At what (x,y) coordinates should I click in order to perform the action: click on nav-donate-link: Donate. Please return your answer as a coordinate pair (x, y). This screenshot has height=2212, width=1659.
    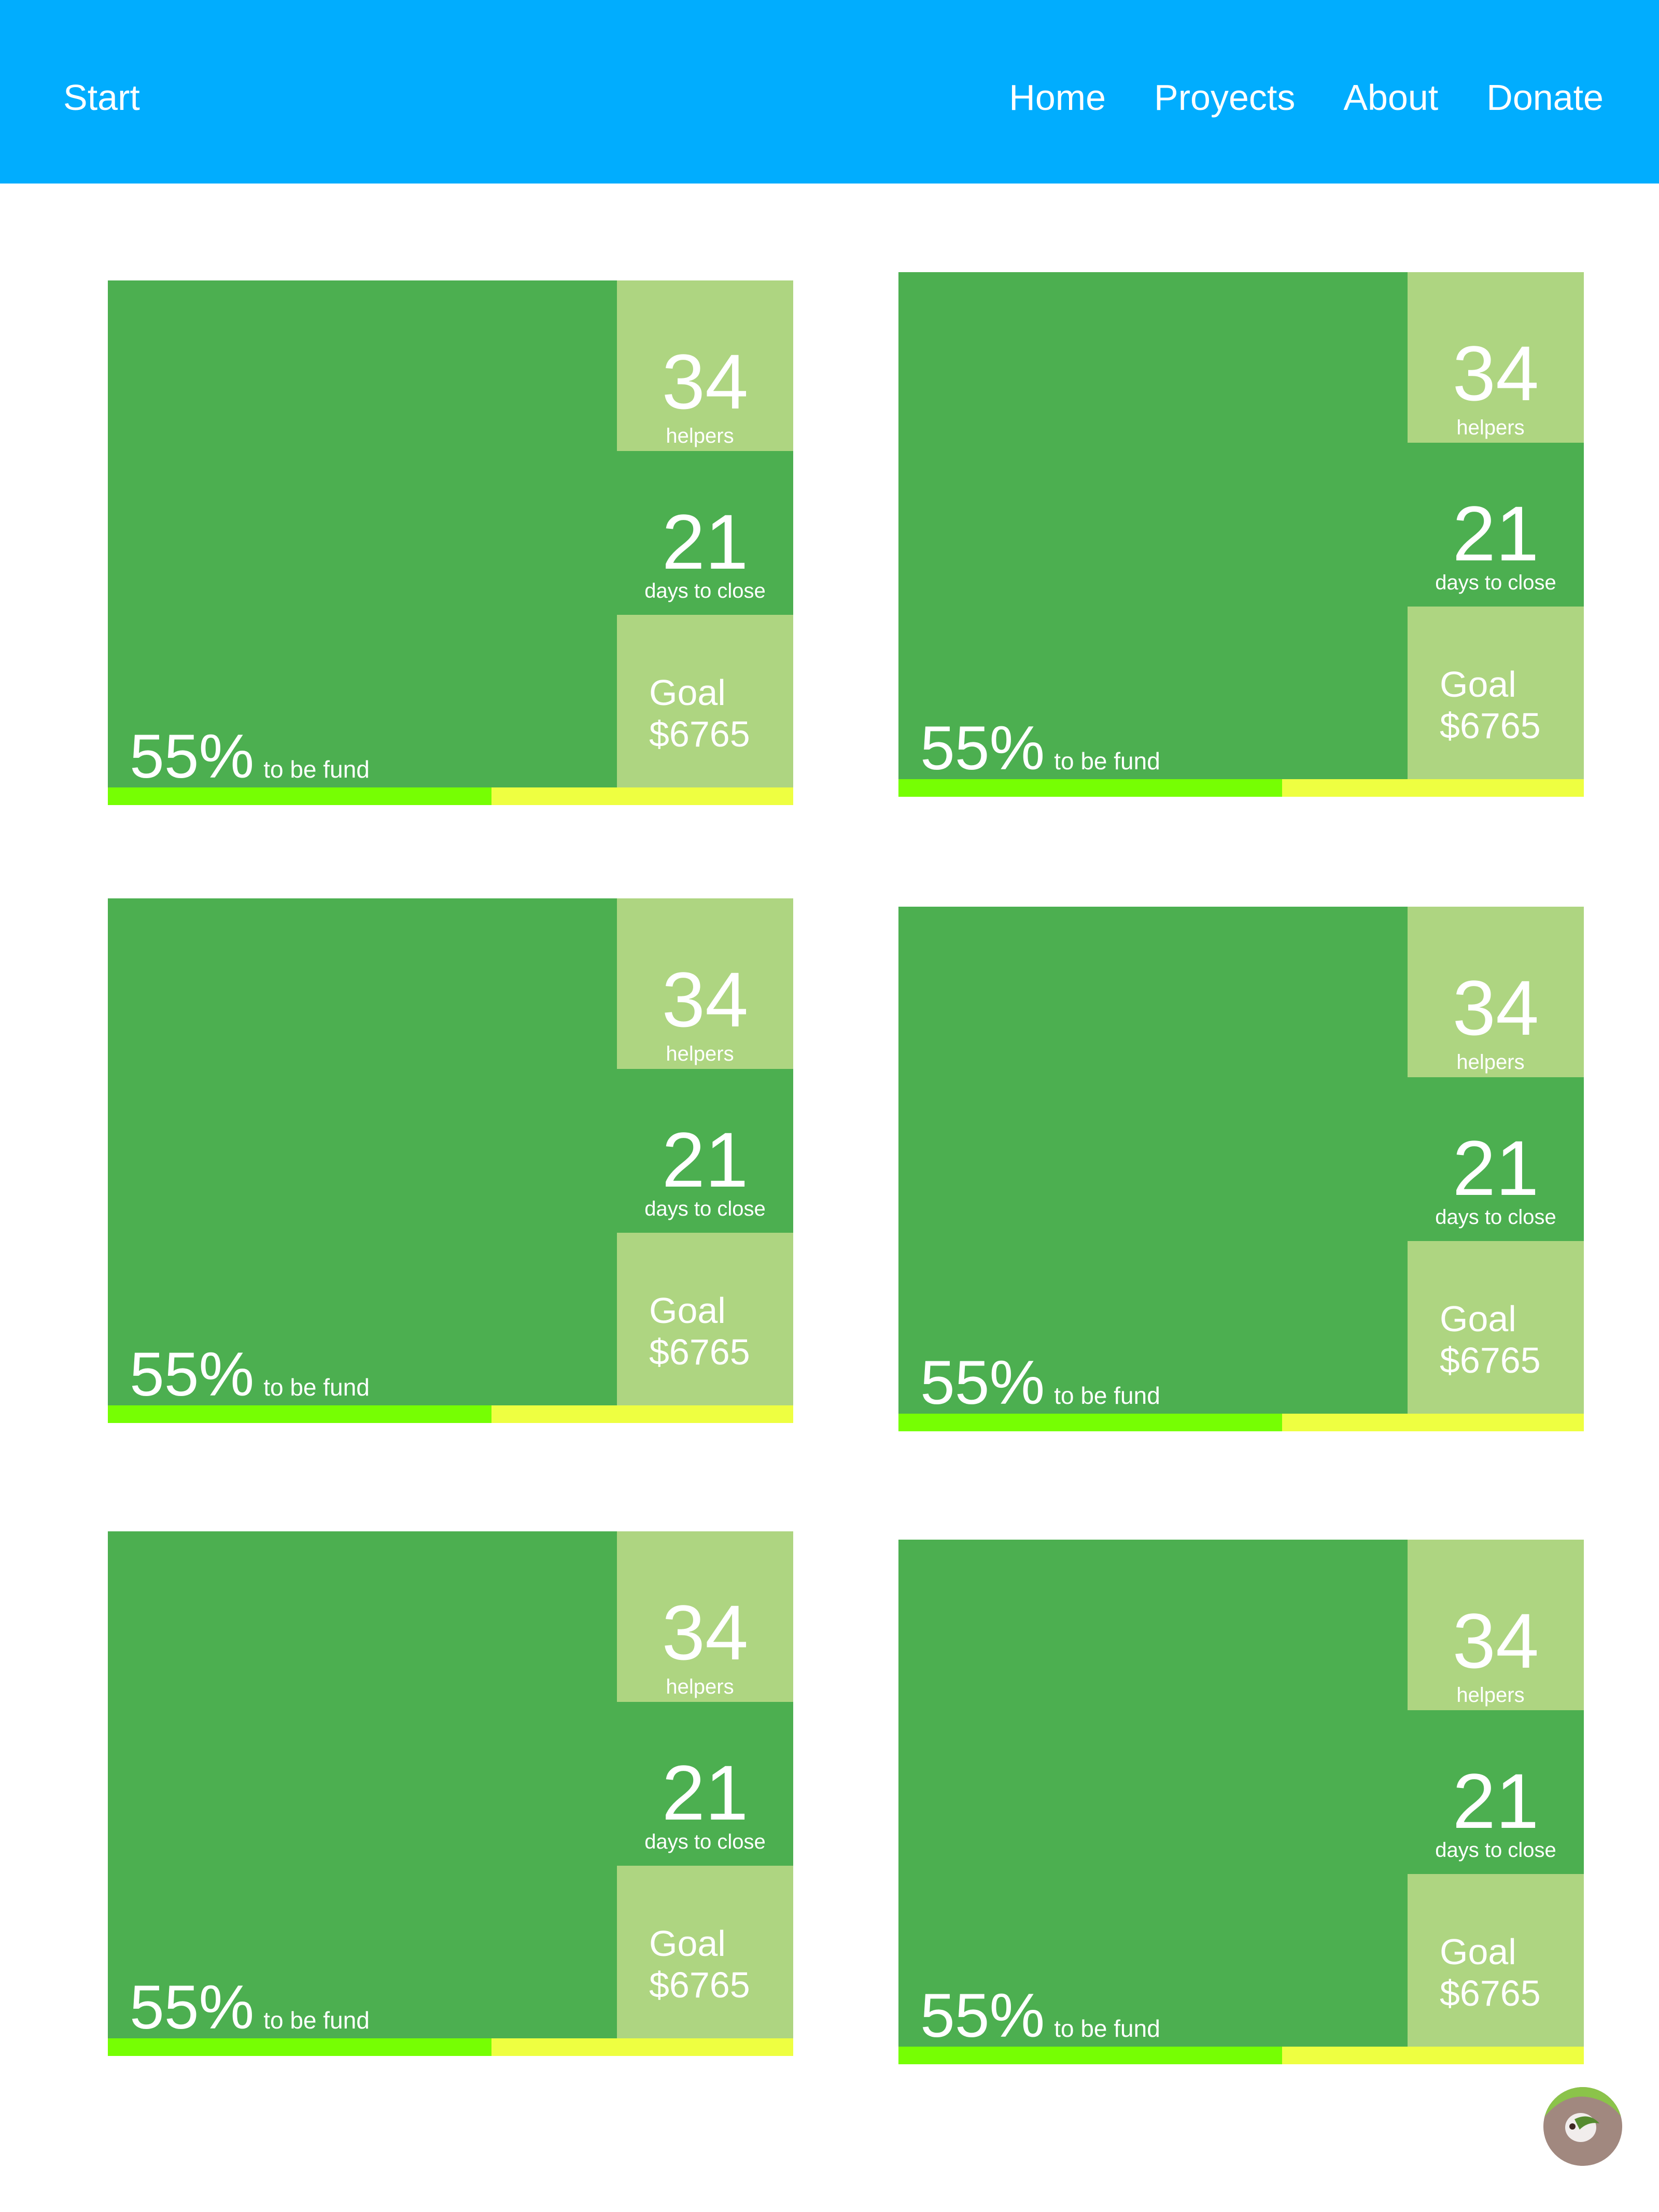
    Looking at the image, I should click on (1545, 97).